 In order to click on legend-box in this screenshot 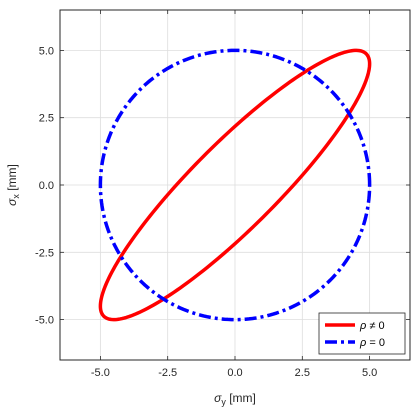, I will do `click(362, 333)`.